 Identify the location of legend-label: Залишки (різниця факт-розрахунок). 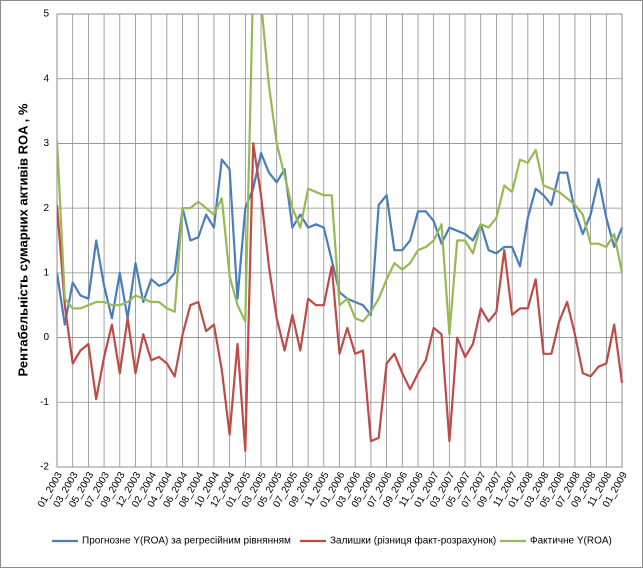
(413, 541).